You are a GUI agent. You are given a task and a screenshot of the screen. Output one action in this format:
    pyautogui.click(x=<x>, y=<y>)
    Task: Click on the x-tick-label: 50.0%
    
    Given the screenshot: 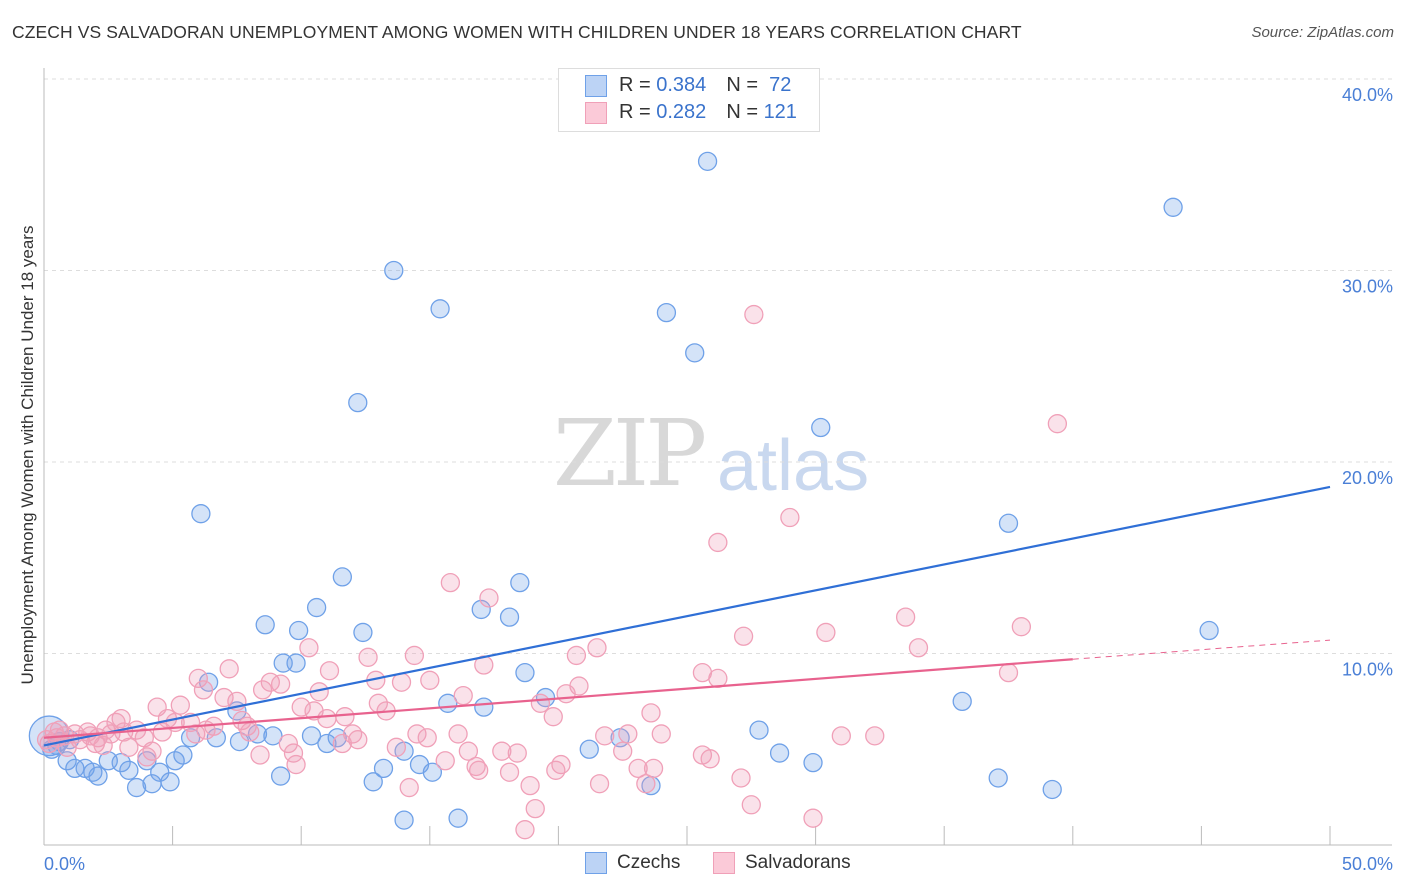 What is the action you would take?
    pyautogui.click(x=1367, y=864)
    